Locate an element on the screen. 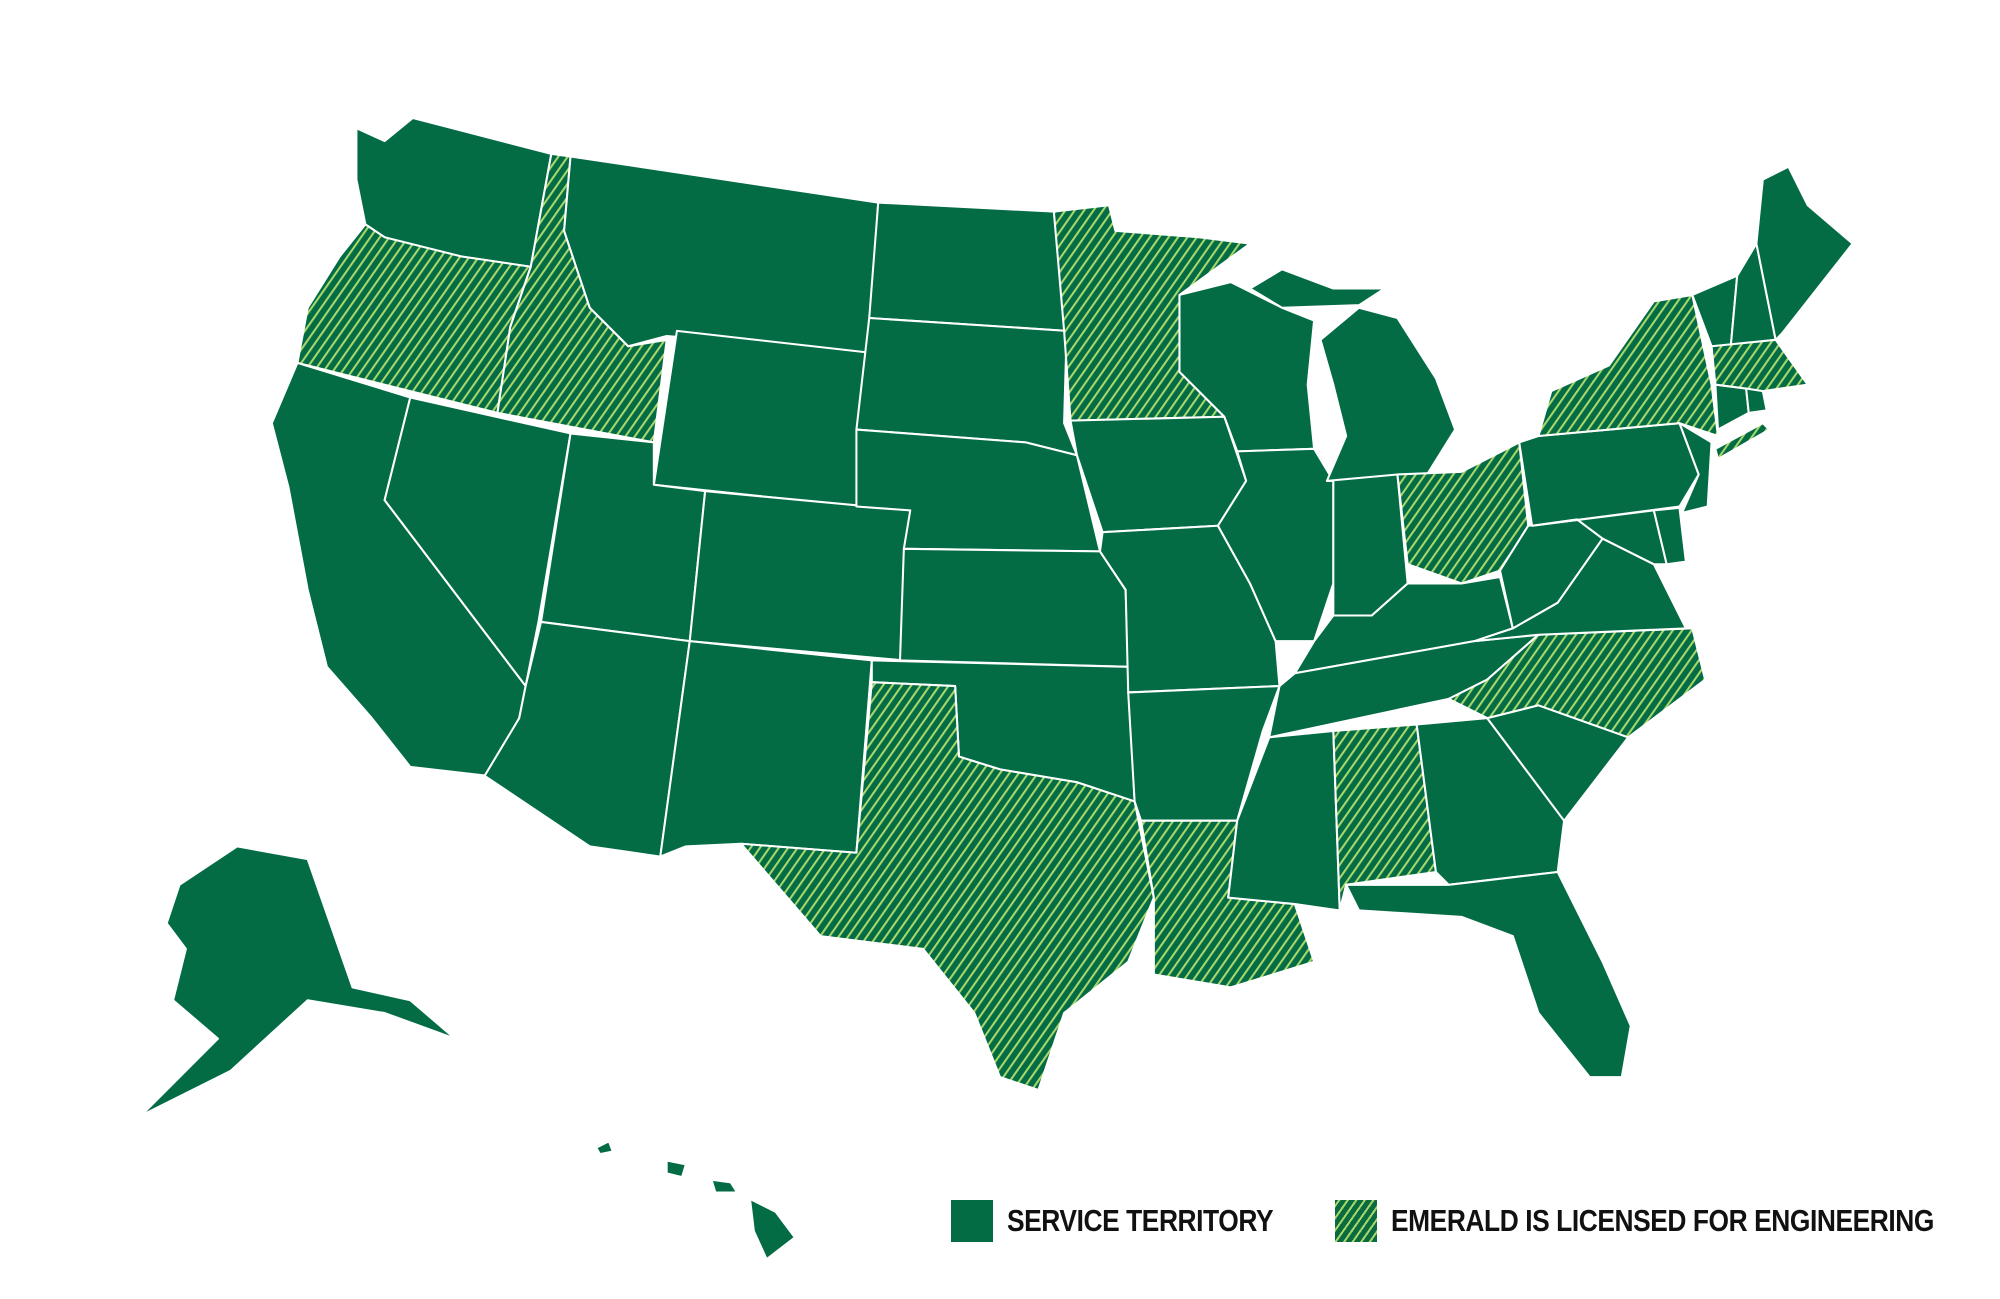  state-wi is located at coordinates (1247, 367).